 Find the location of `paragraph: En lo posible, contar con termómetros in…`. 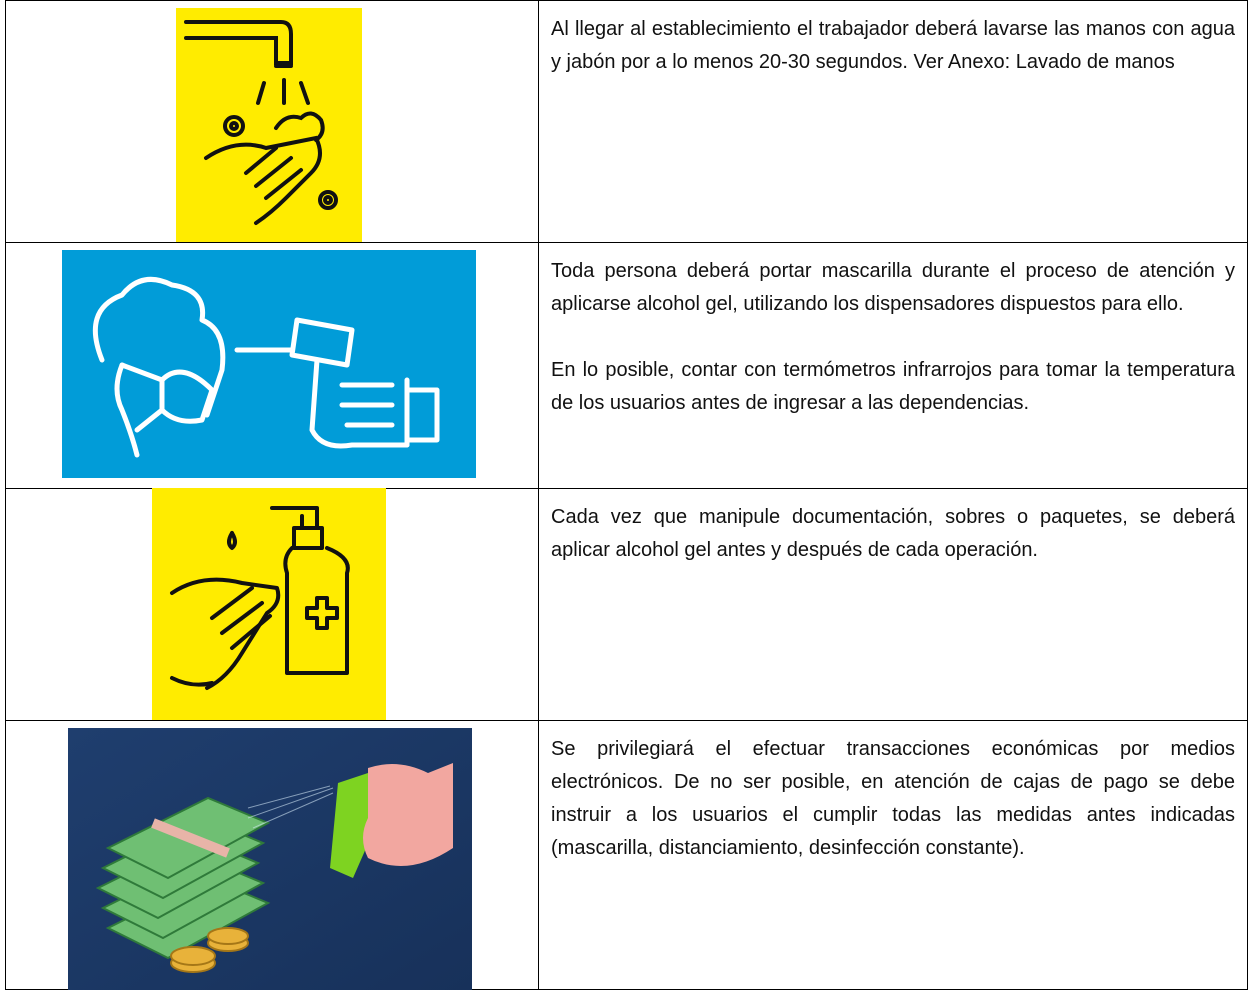

paragraph: En lo posible, contar con termómetros in… is located at coordinates (893, 386).